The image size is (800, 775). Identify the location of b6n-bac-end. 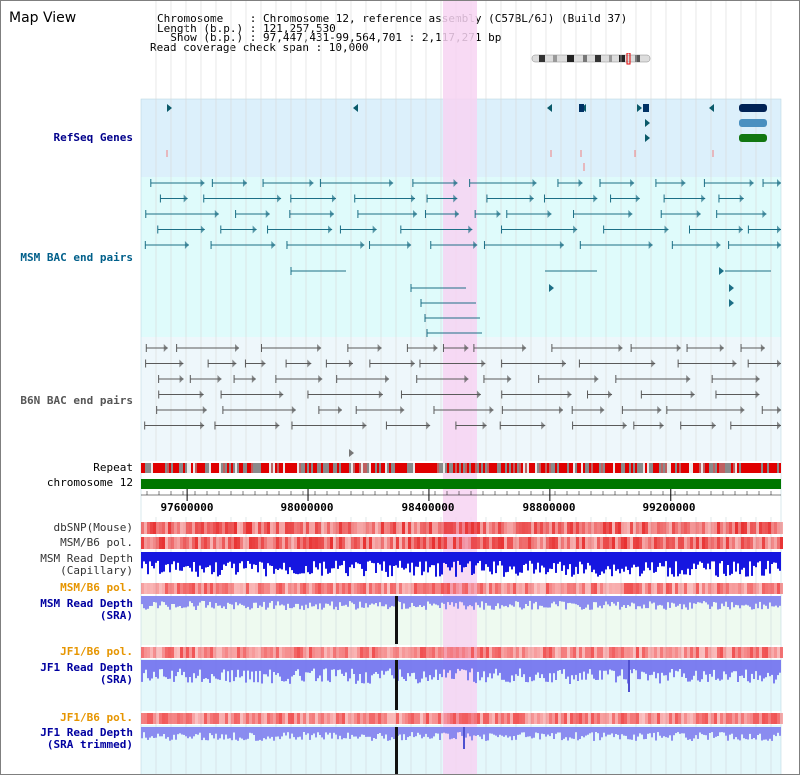
(380, 394).